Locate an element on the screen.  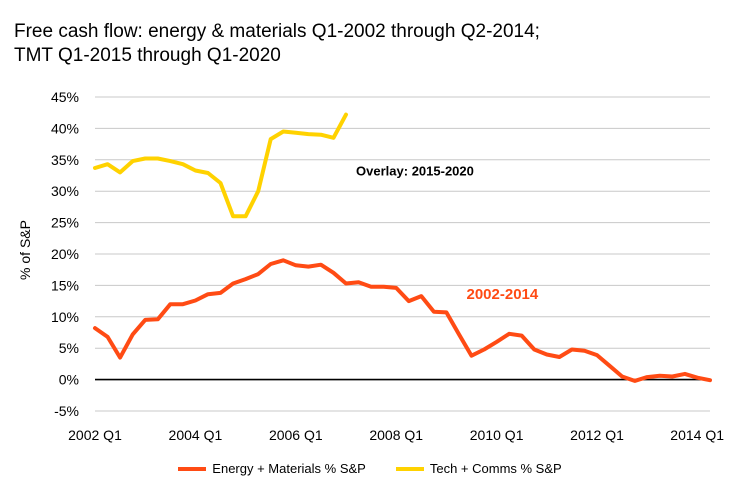
x-tick-label: 2002 Q1 is located at coordinates (95, 435).